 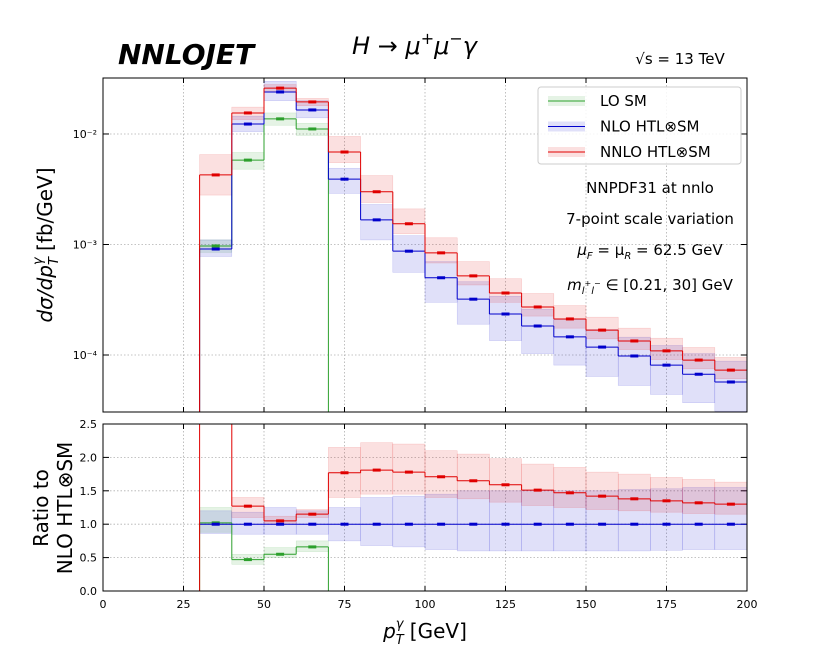 I want to click on logo: NNLOJET, so click(x=187, y=54).